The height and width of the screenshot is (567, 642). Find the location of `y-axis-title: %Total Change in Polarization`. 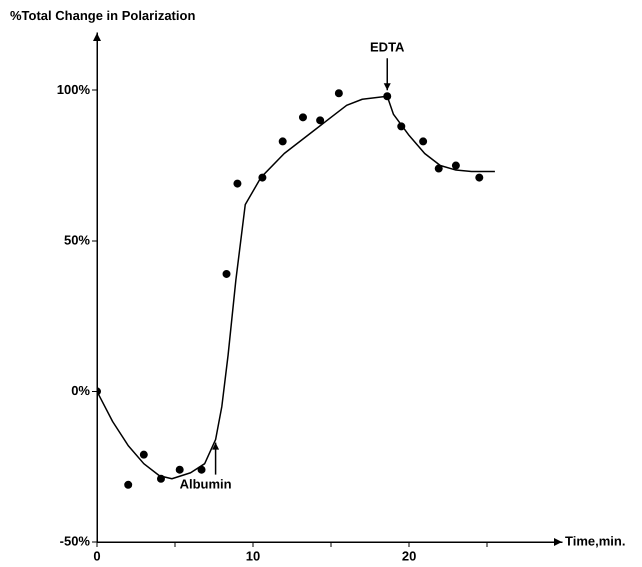

y-axis-title: %Total Change in Polarization is located at coordinates (103, 16).